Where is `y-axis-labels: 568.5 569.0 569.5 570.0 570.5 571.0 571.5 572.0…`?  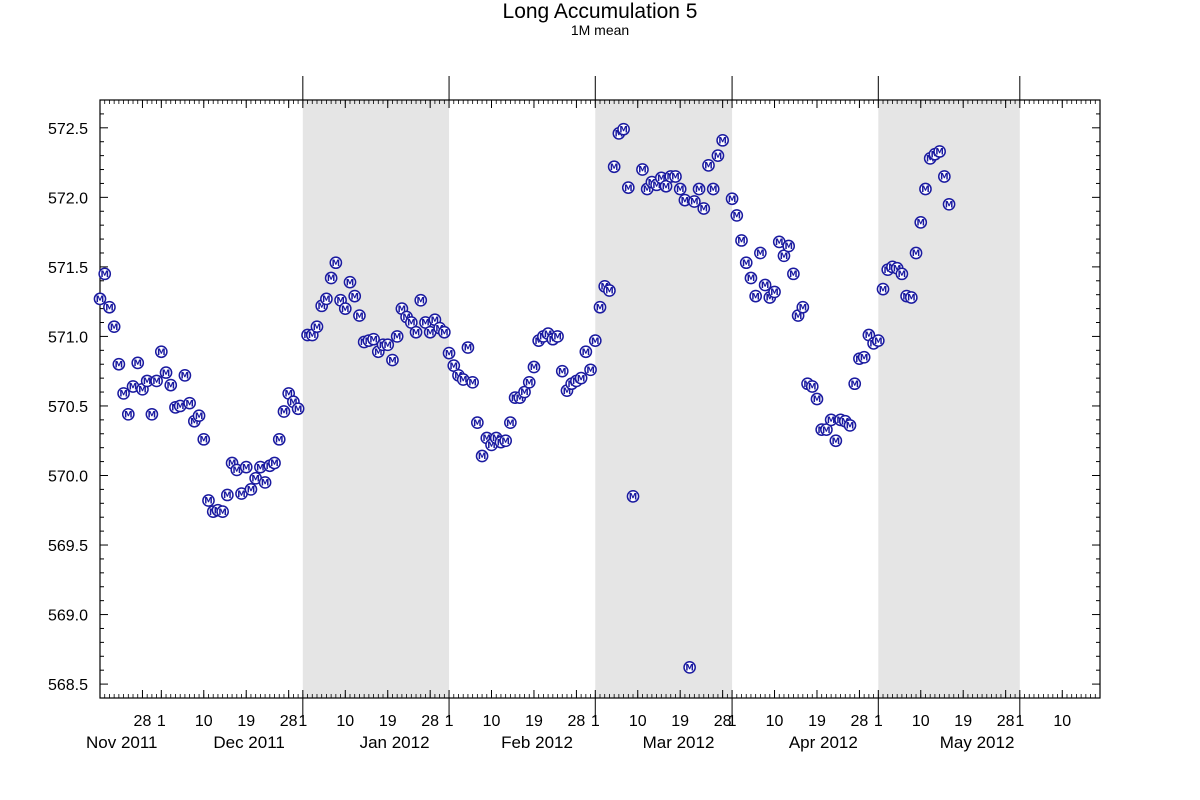
y-axis-labels: 568.5 569.0 569.5 570.0 570.5 571.0 571.5 572.0… is located at coordinates (68, 407).